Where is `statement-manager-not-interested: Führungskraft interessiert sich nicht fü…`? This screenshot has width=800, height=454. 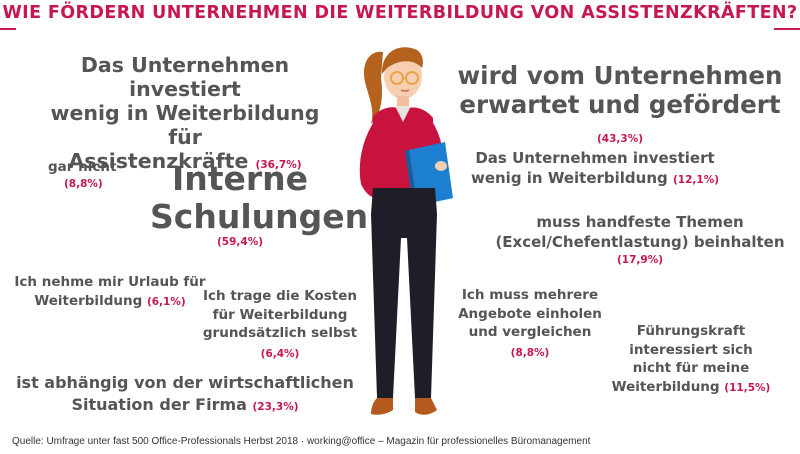
statement-manager-not-interested: Führungskraft interessiert sich nicht fü… is located at coordinates (691, 359).